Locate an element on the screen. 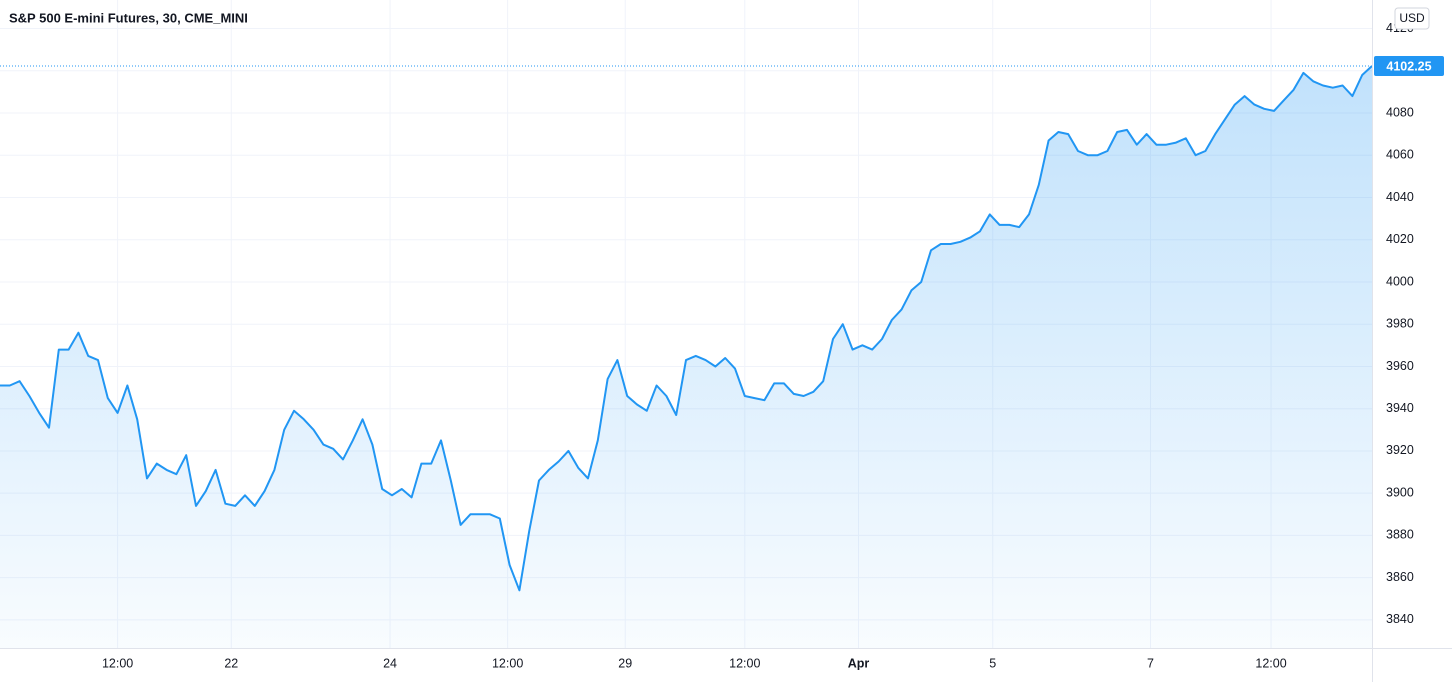  y-tick-label: 3960 is located at coordinates (1400, 366).